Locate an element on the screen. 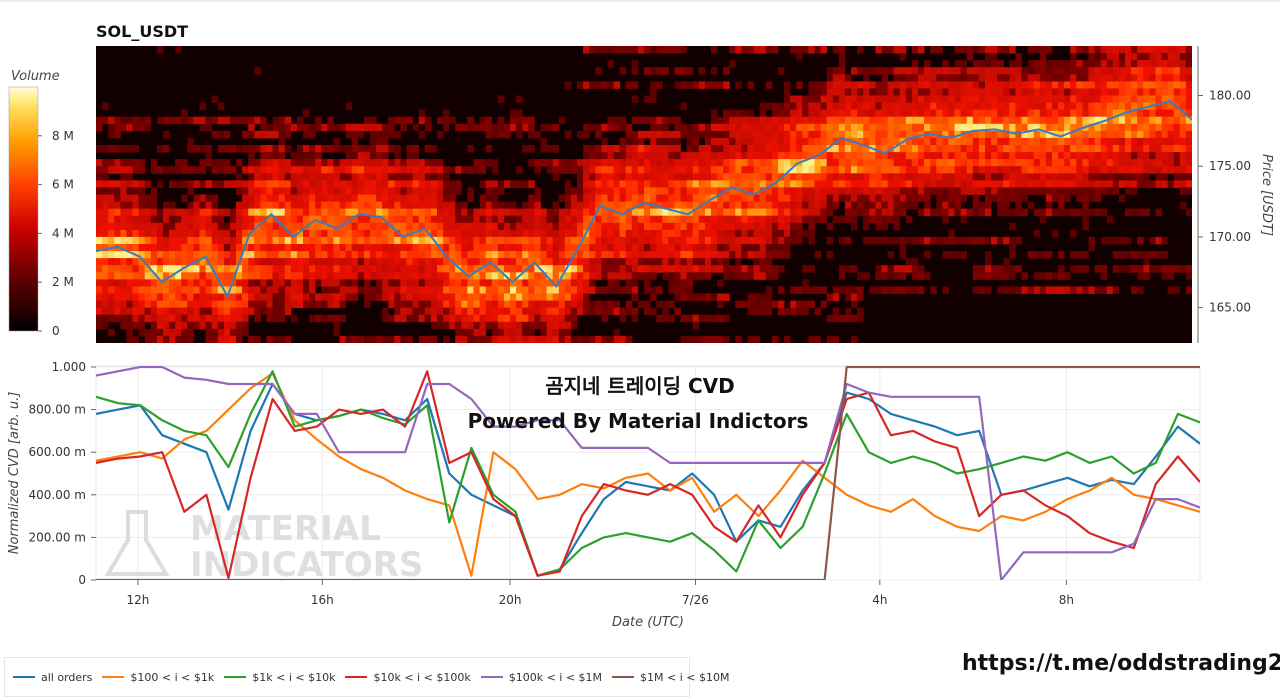  telegram-link: https://t.me/oddstrading2 is located at coordinates (1121, 663).